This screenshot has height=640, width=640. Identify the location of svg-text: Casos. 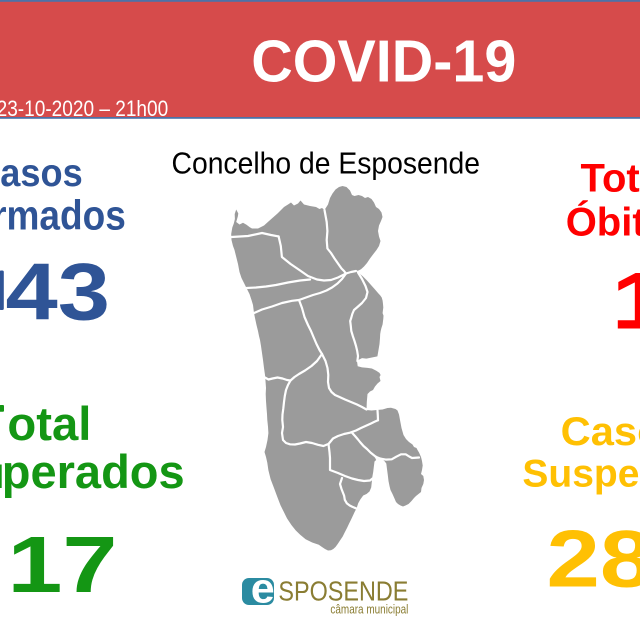
(600, 432).